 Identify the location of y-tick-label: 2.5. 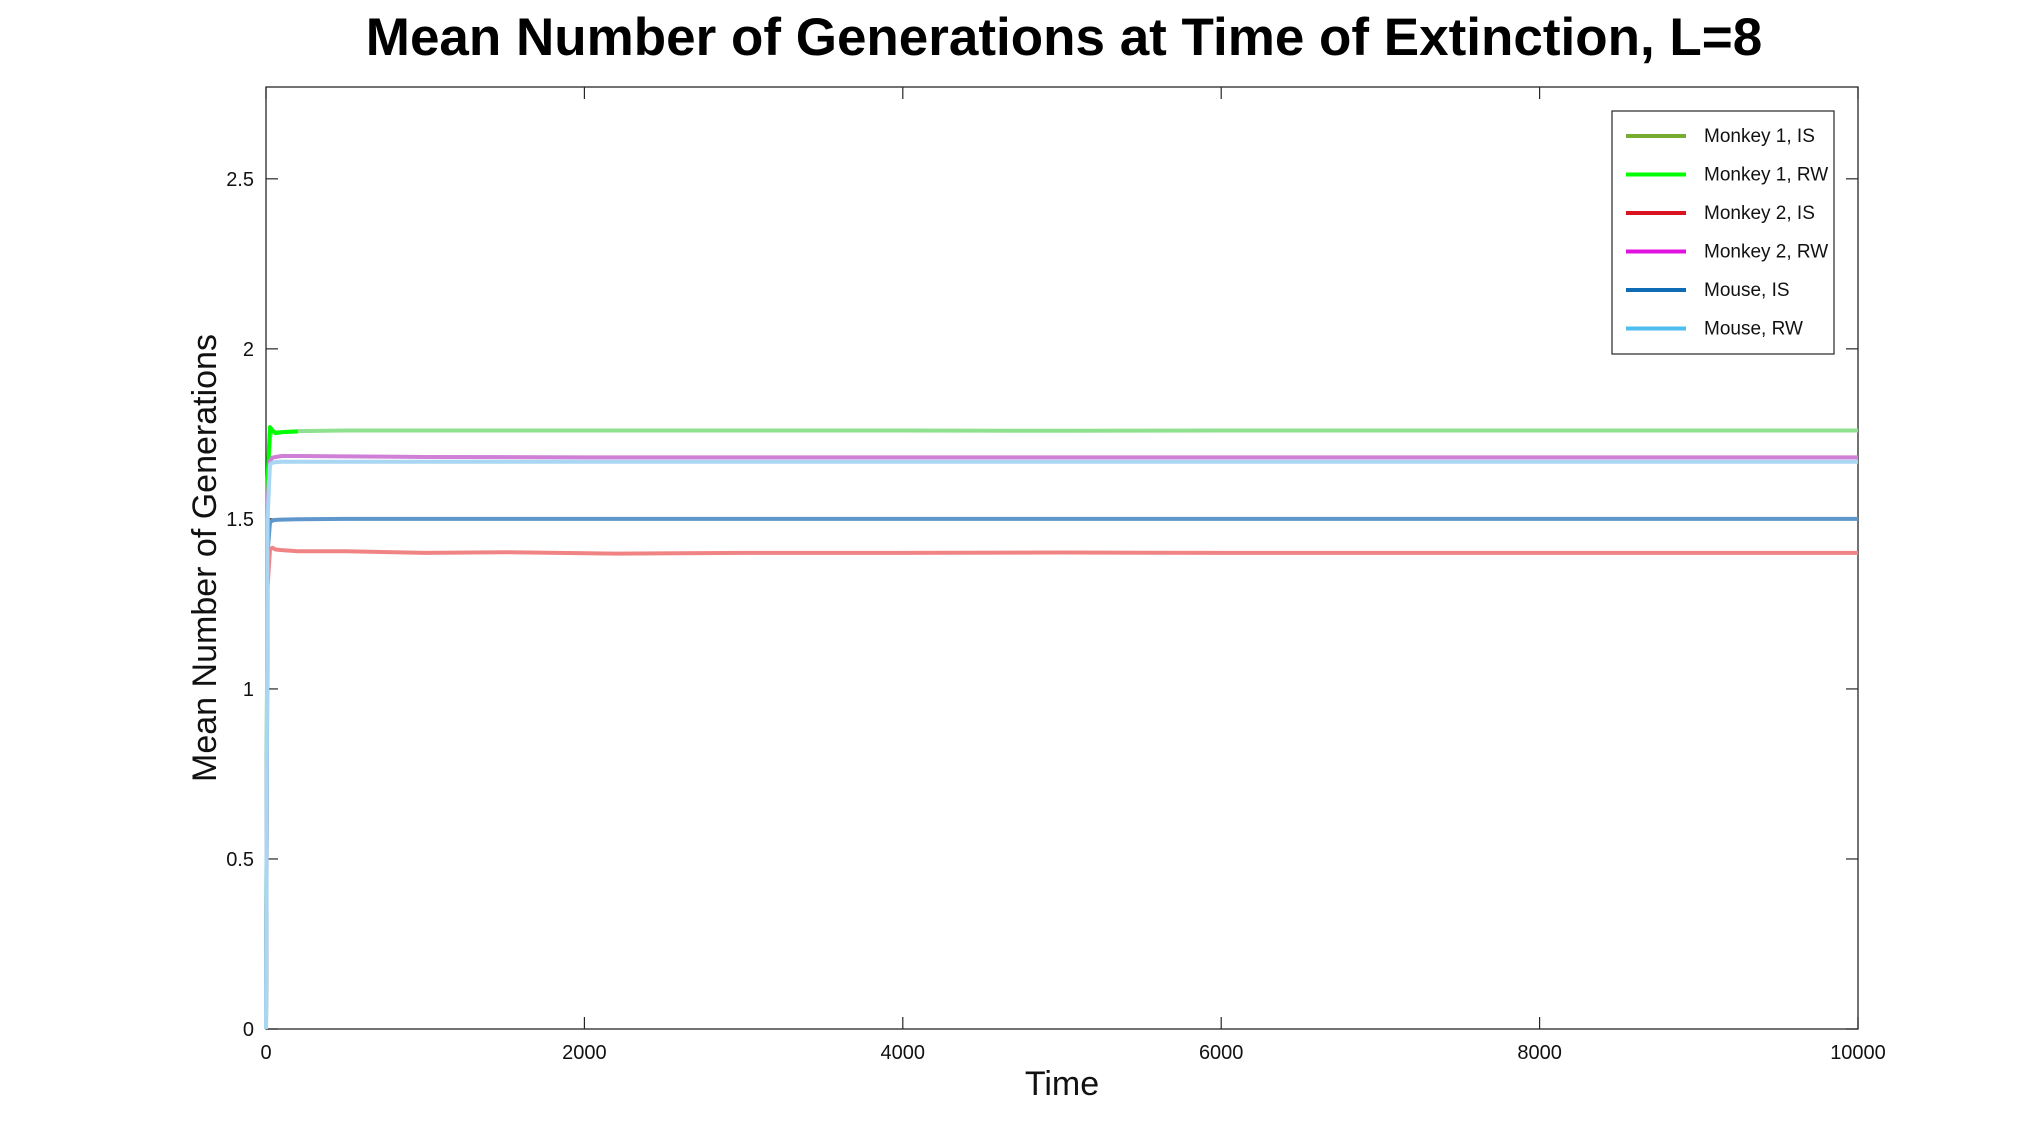
(240, 180).